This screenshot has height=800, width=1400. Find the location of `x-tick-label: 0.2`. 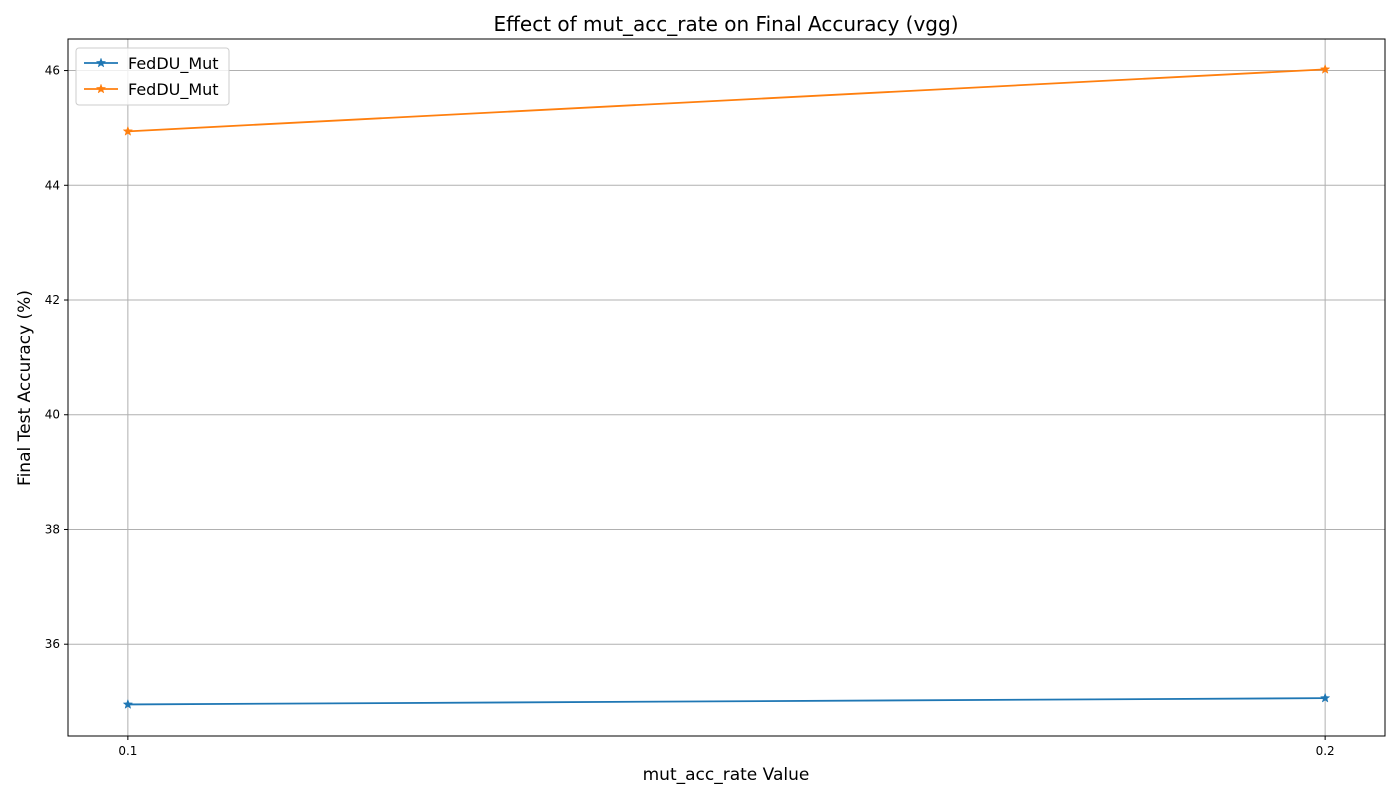

x-tick-label: 0.2 is located at coordinates (1325, 751).